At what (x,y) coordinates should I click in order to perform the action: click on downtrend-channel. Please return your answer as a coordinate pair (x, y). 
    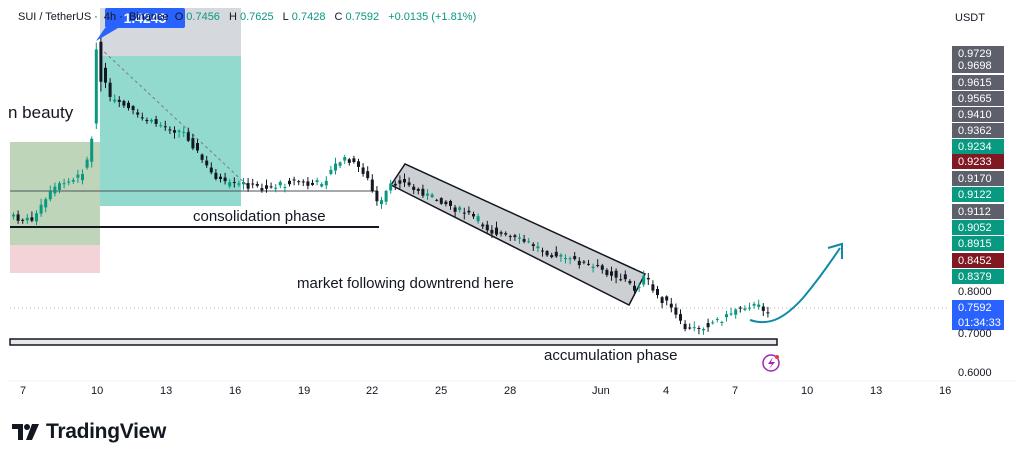
    Looking at the image, I should click on (518, 235).